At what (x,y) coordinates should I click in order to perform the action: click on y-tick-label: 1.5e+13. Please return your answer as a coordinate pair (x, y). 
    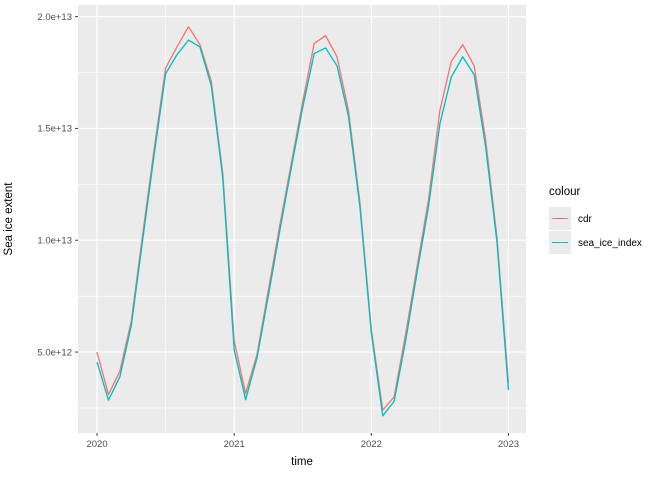
    Looking at the image, I should click on (54, 129).